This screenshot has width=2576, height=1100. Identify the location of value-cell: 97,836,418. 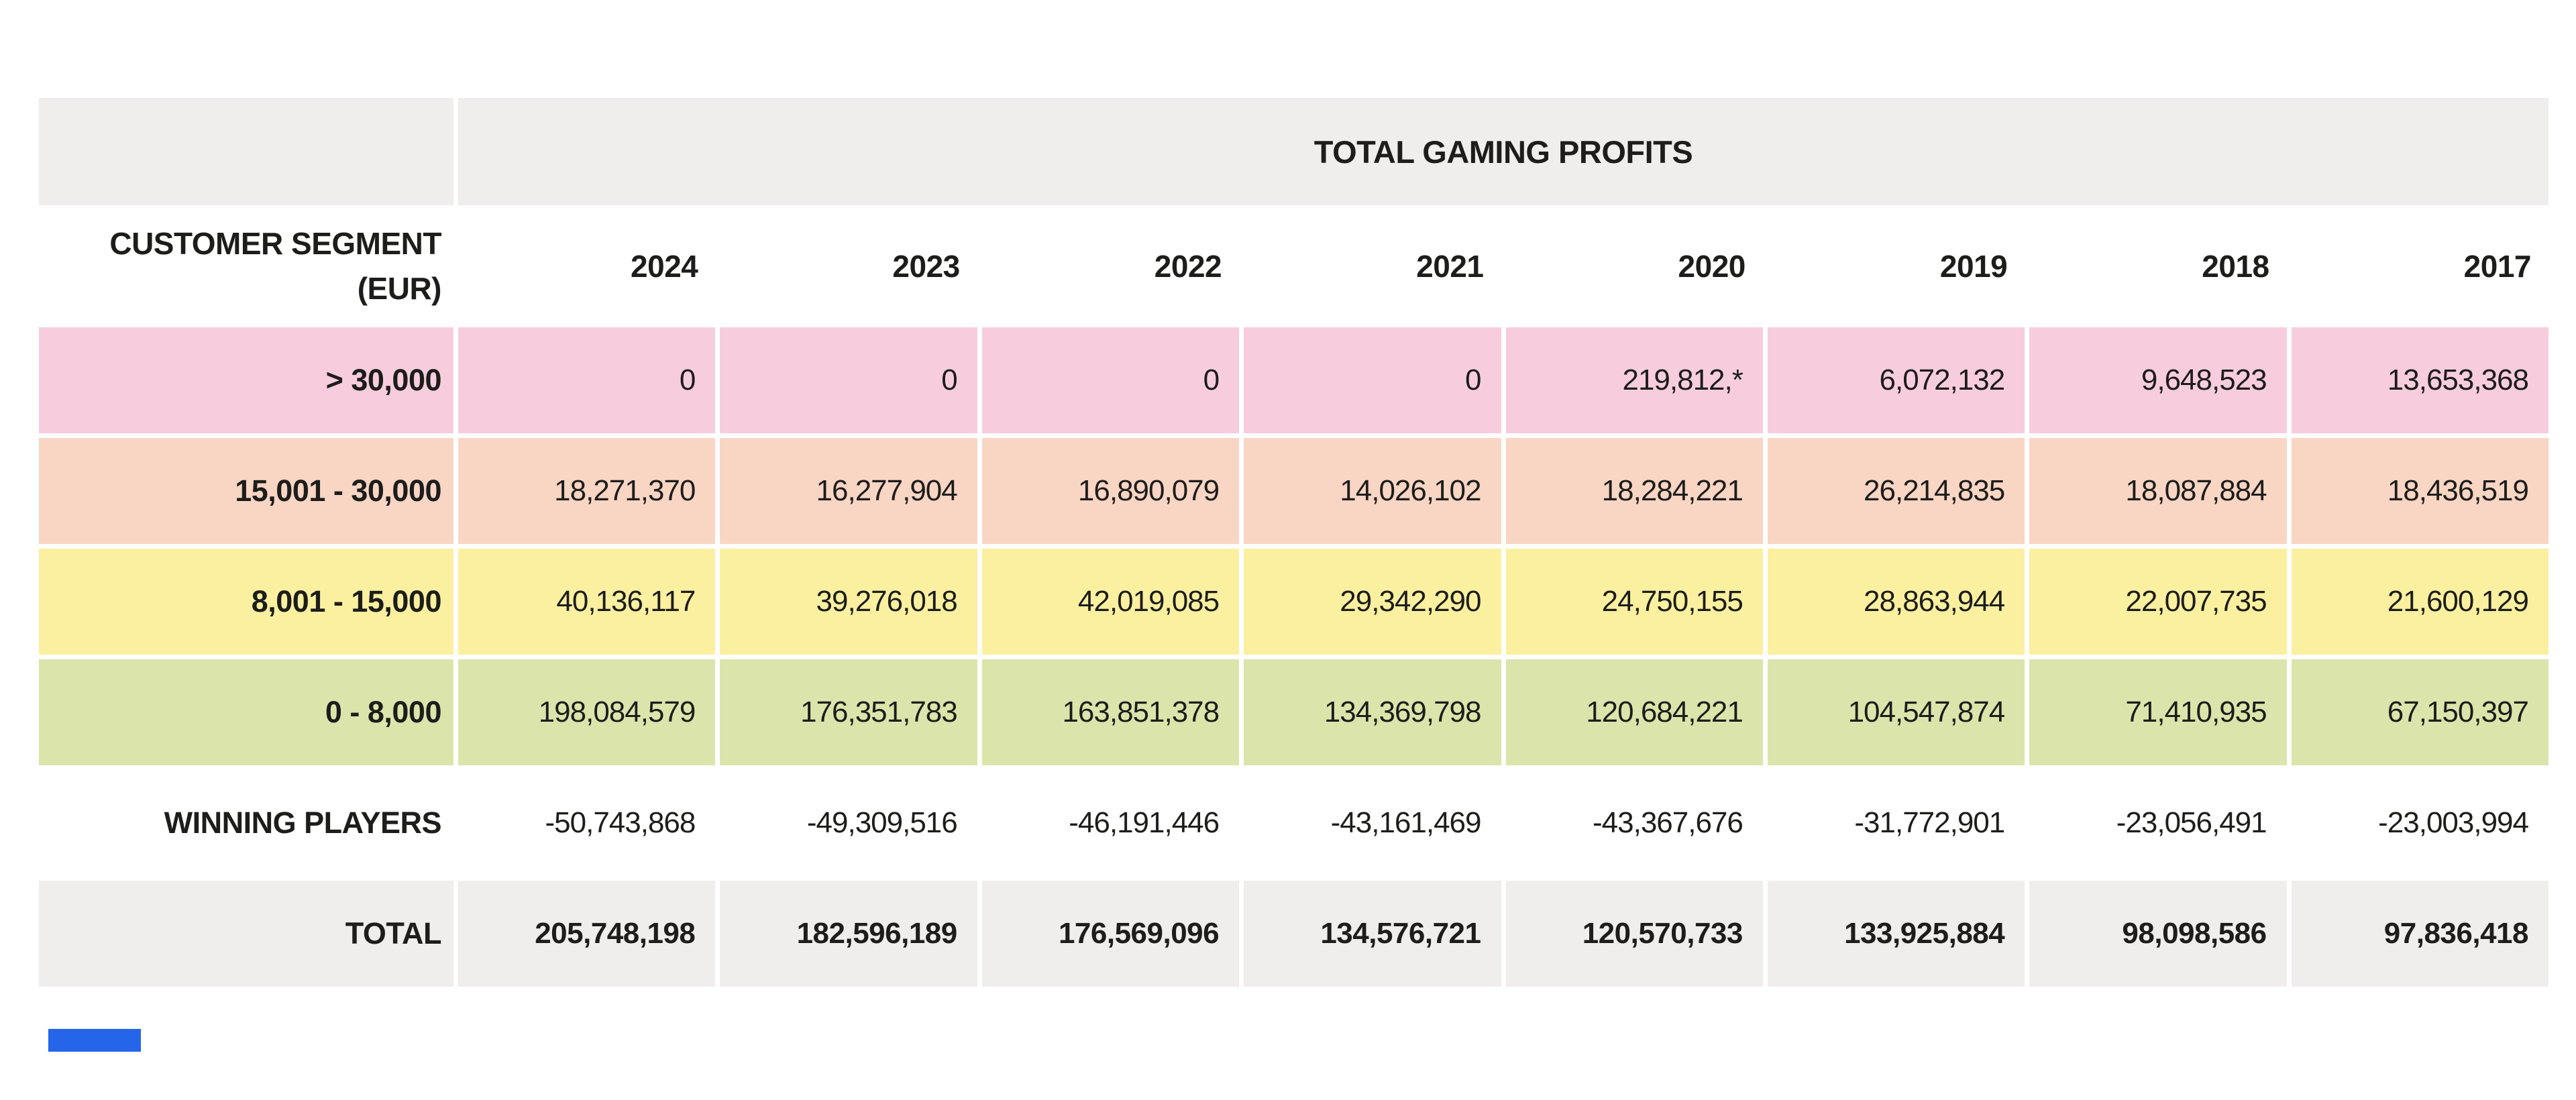
(2419, 934).